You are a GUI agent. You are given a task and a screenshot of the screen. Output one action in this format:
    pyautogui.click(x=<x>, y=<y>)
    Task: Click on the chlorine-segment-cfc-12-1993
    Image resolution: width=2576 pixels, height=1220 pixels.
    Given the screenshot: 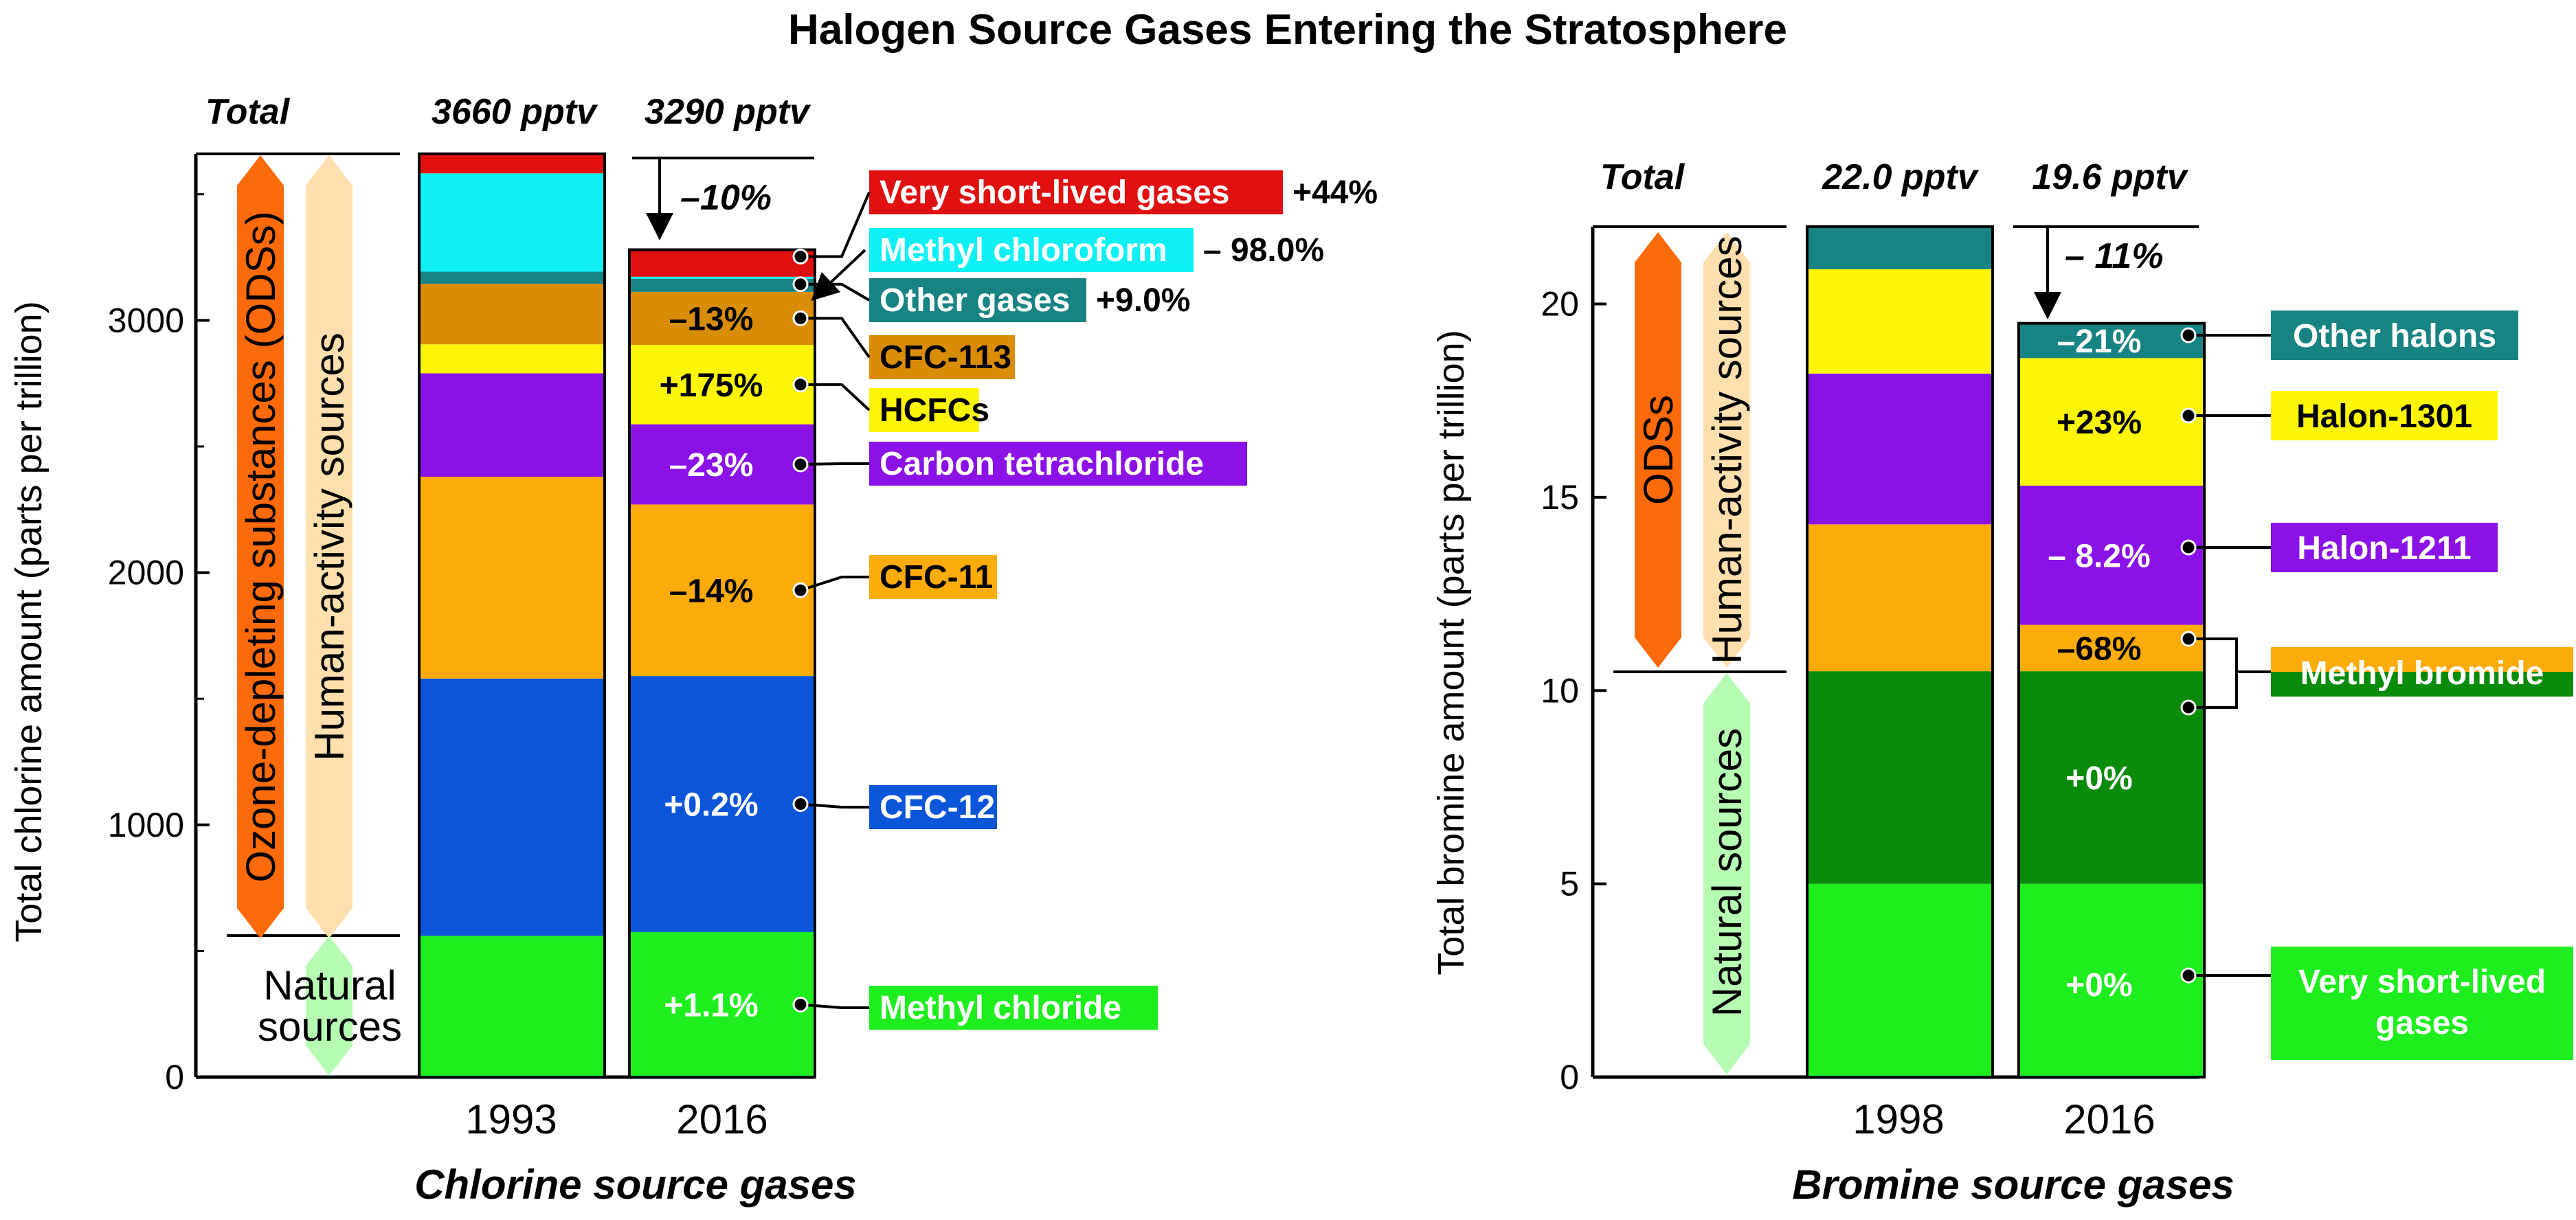 What is the action you would take?
    pyautogui.click(x=512, y=807)
    